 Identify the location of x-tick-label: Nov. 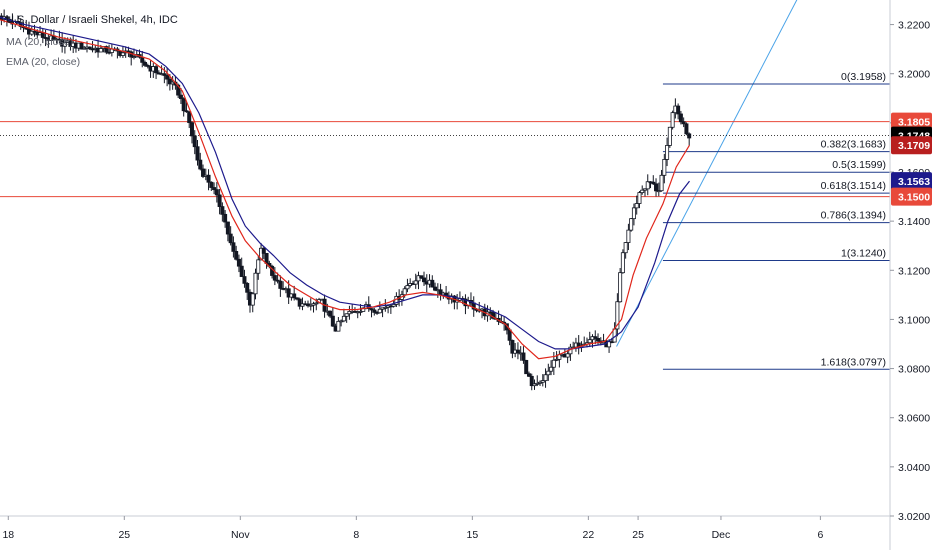
(240, 535).